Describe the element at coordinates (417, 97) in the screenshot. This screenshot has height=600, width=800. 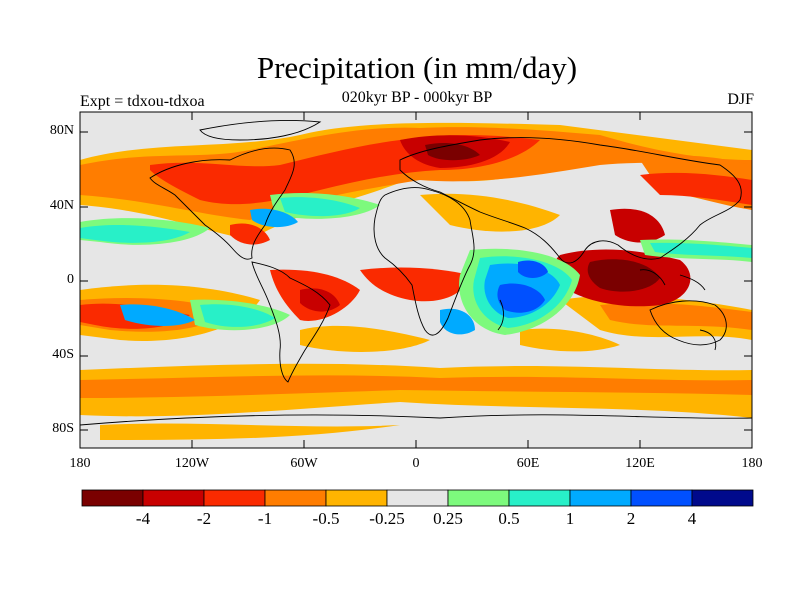
I see `map-subtitle: 020kyr BP - 000kyr BP` at that location.